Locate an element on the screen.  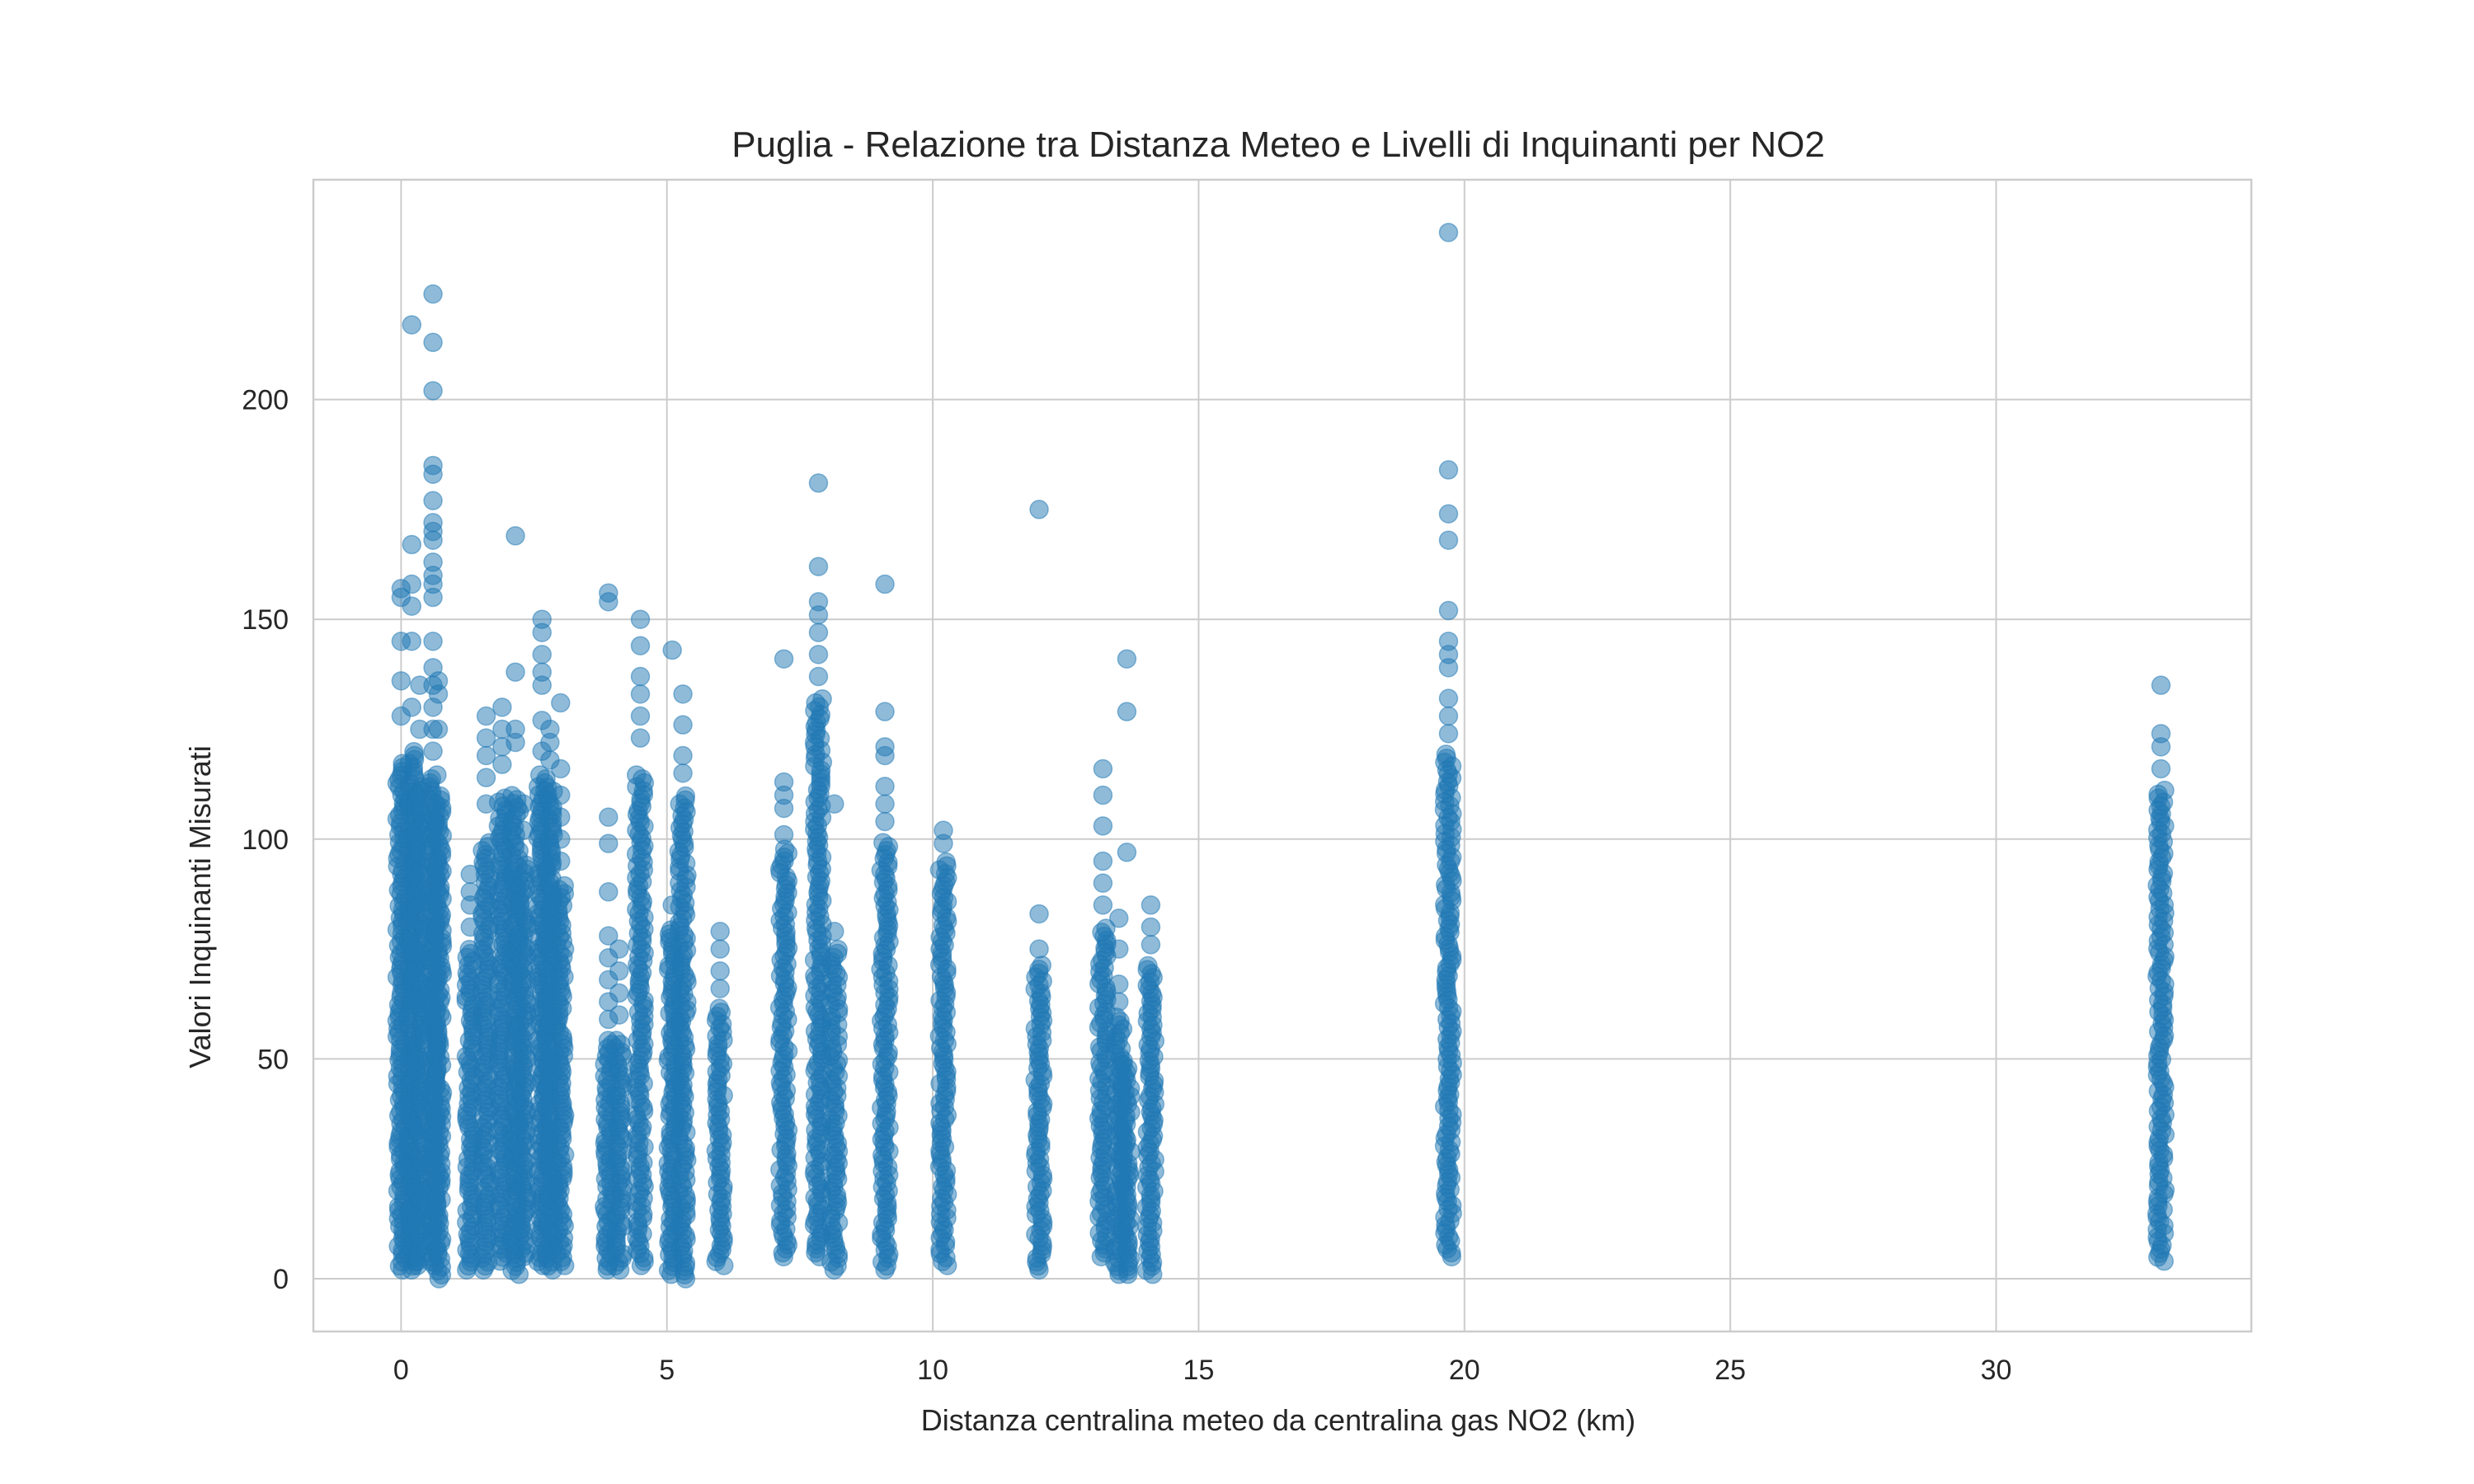
x-tick-label: 30 is located at coordinates (1996, 1370).